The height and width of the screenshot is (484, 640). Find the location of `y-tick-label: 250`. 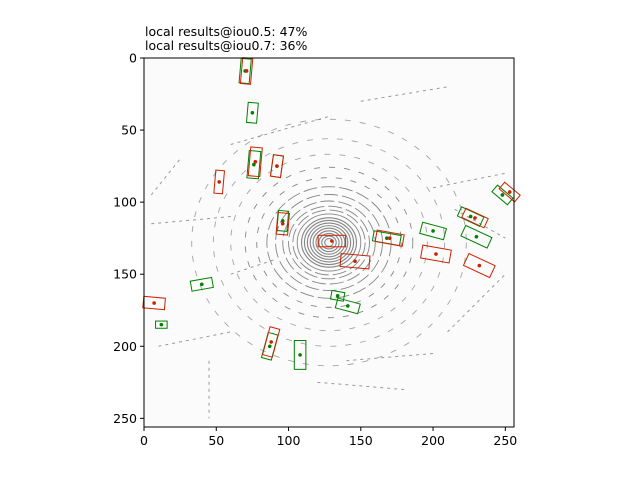

y-tick-label: 250 is located at coordinates (125, 418).